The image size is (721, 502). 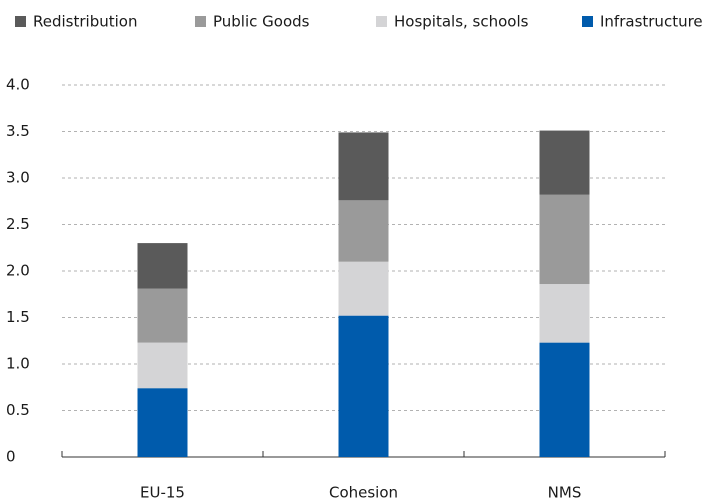 I want to click on y-tick-label: 3.5, so click(x=18, y=131).